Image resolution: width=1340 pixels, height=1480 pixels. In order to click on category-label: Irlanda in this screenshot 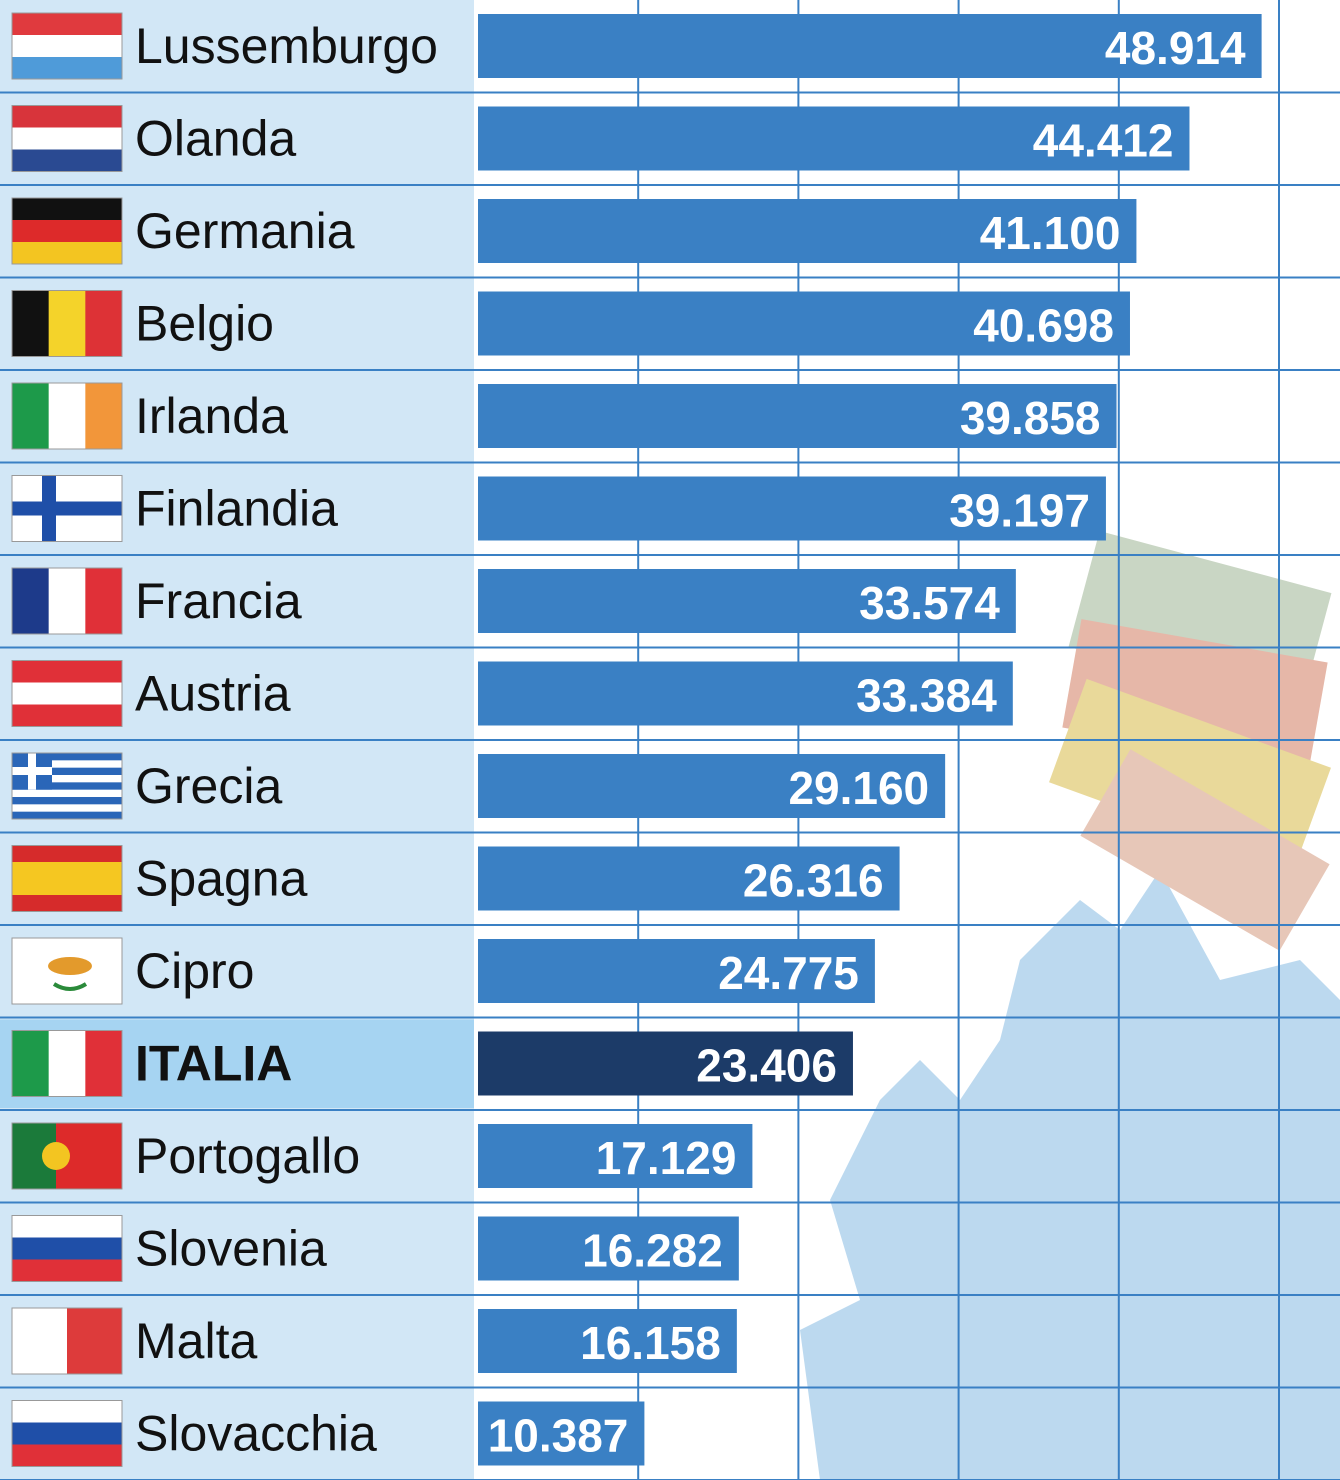, I will do `click(211, 416)`.